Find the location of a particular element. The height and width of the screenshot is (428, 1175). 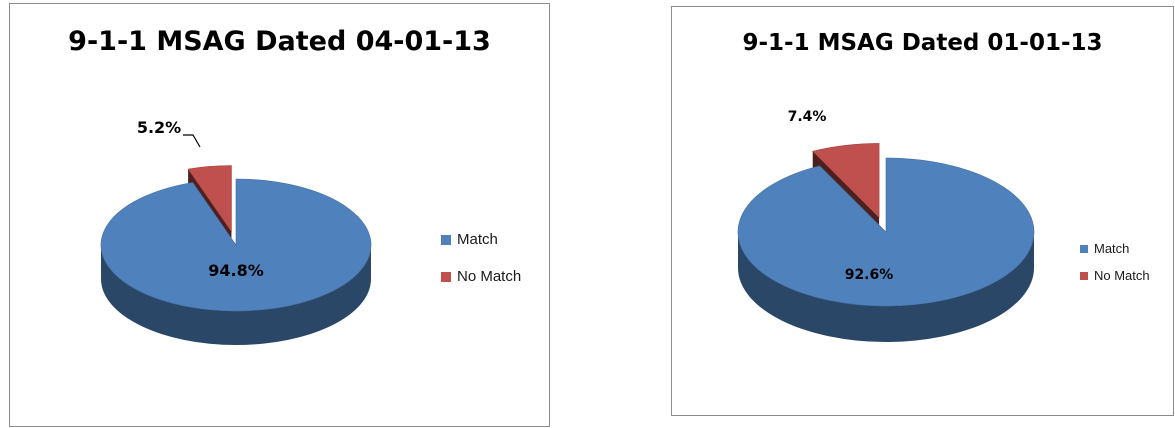

pie-chart: 92.6% 7.4% is located at coordinates (886, 225).